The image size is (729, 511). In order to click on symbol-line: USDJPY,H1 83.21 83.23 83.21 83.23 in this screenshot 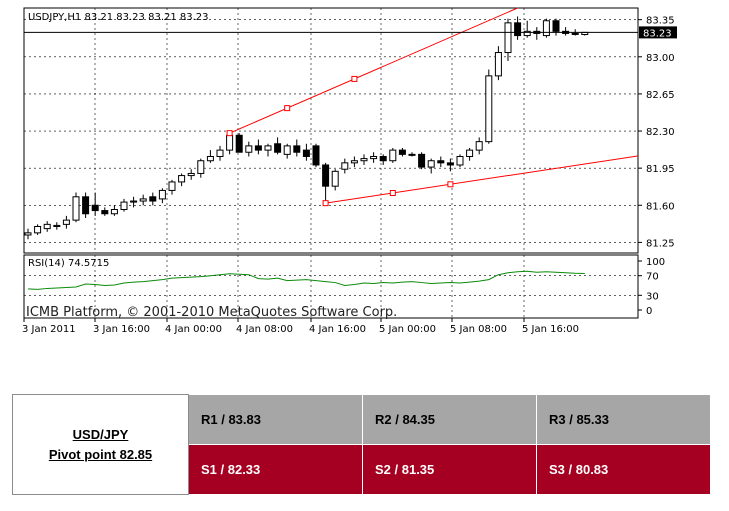, I will do `click(118, 17)`.